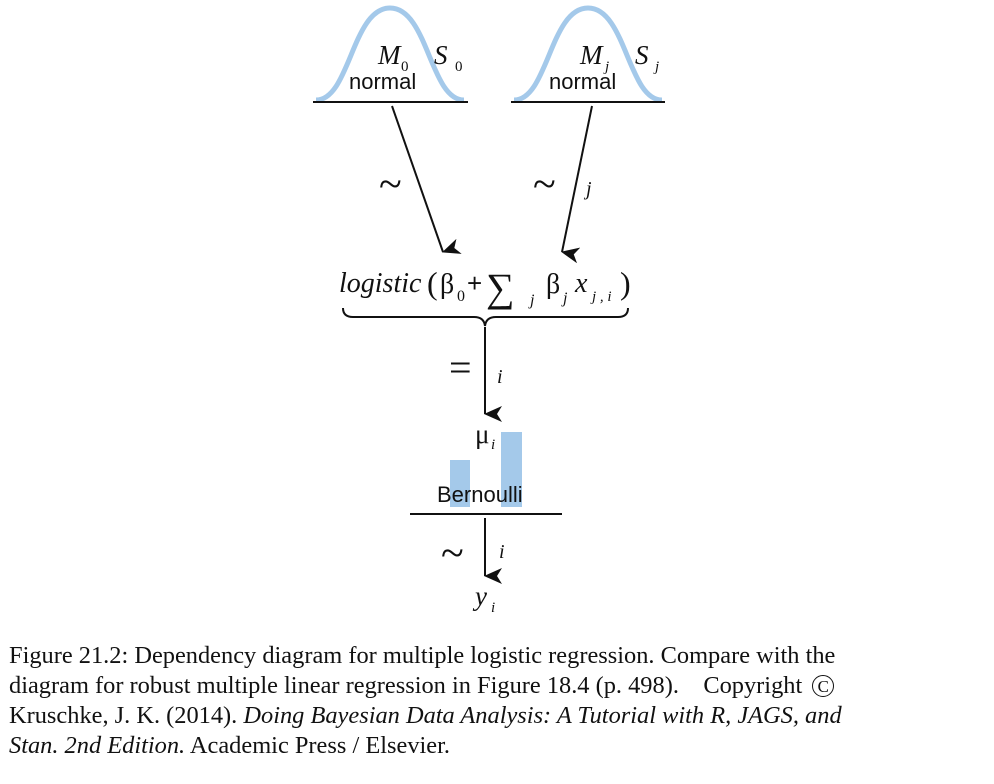 The width and height of the screenshot is (994, 784). I want to click on param-mean-right: M, so click(591, 55).